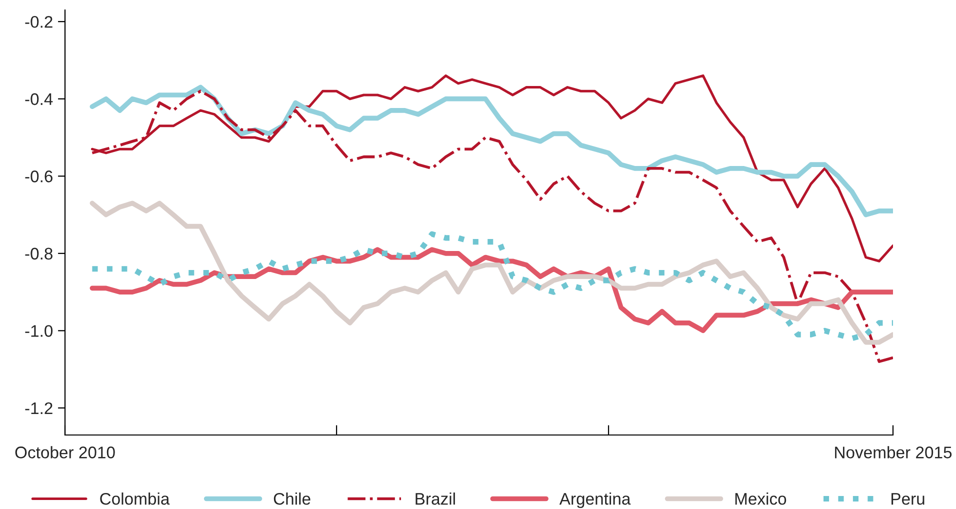  What do you see at coordinates (760, 498) in the screenshot?
I see `legend-label: Mexico` at bounding box center [760, 498].